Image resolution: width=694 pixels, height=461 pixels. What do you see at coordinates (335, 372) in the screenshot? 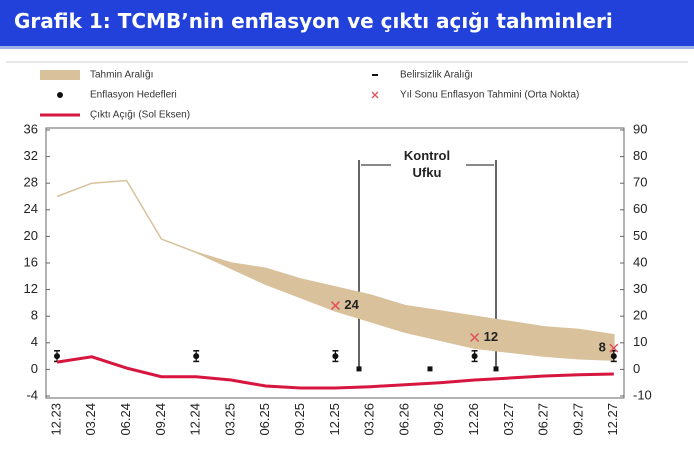
I see `output-gap-line` at bounding box center [335, 372].